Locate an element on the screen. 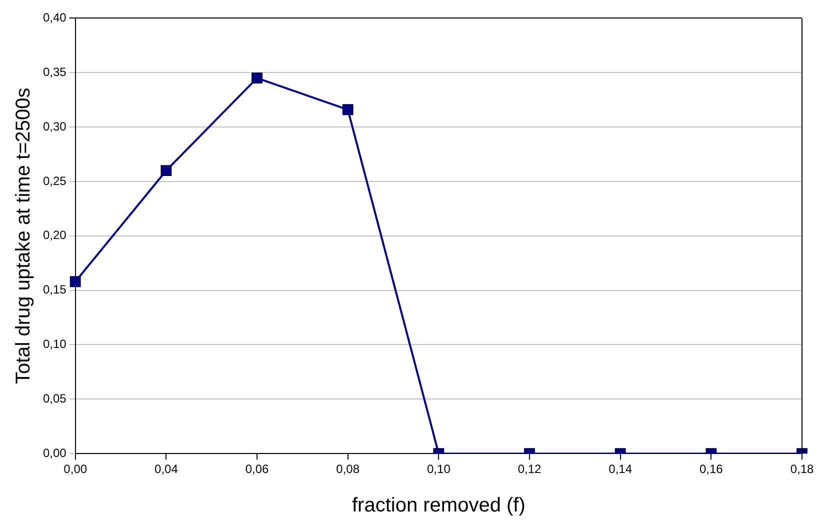 The image size is (830, 530). x-tick-label: 0,12 is located at coordinates (530, 469).